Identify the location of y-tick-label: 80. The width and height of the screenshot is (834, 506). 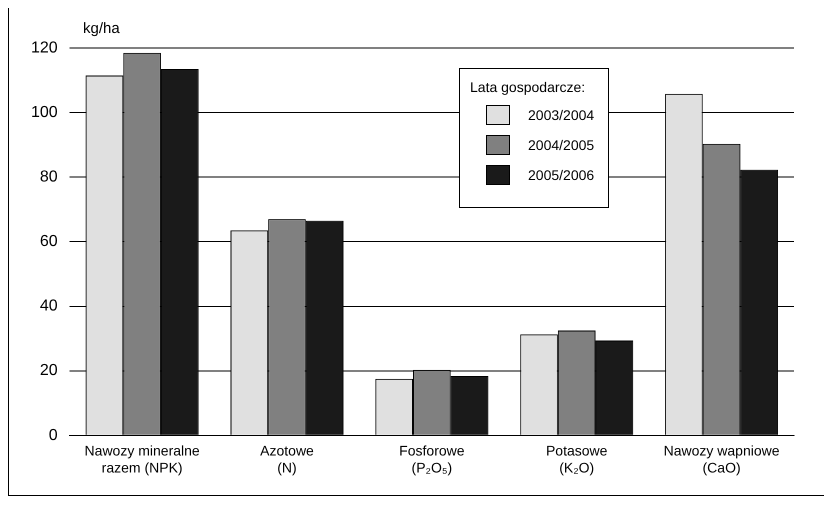
(49, 177).